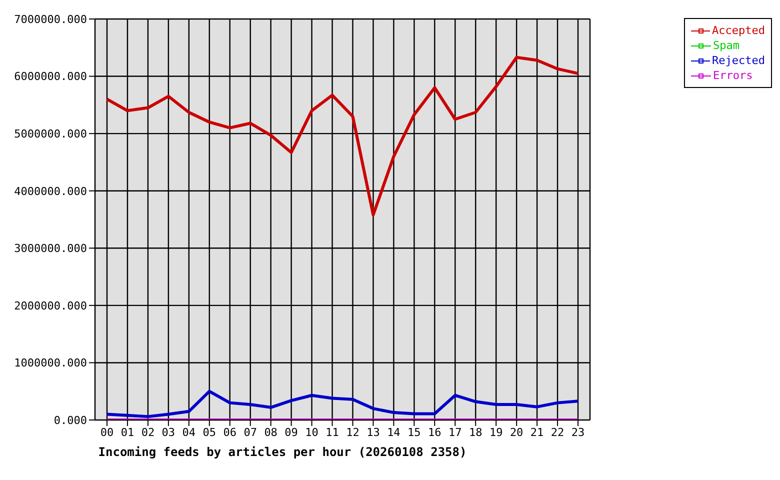  I want to click on y-tick-label: 0.000, so click(70, 420).